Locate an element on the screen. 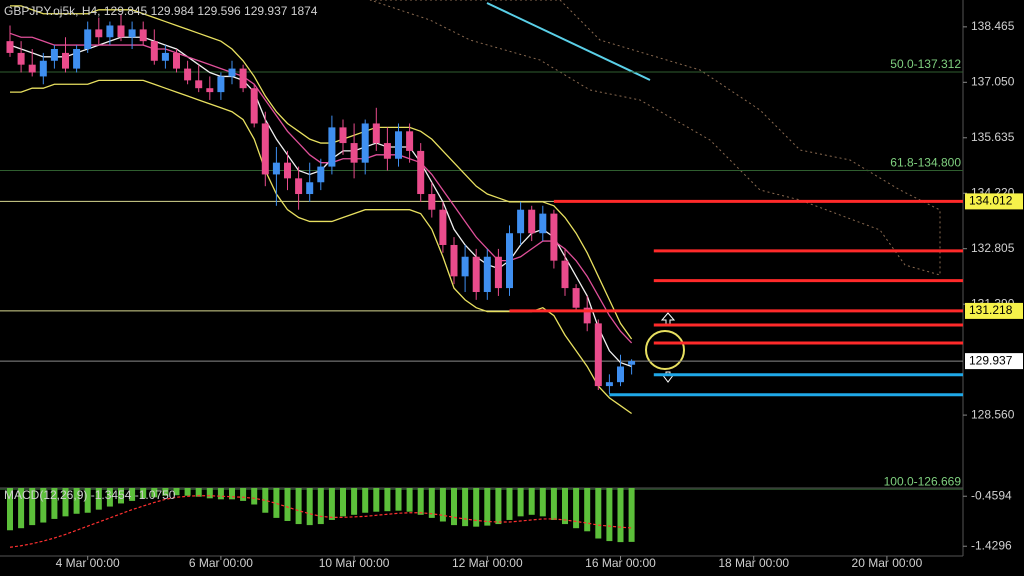 The height and width of the screenshot is (576, 1024). macd-signal-line is located at coordinates (320, 521).